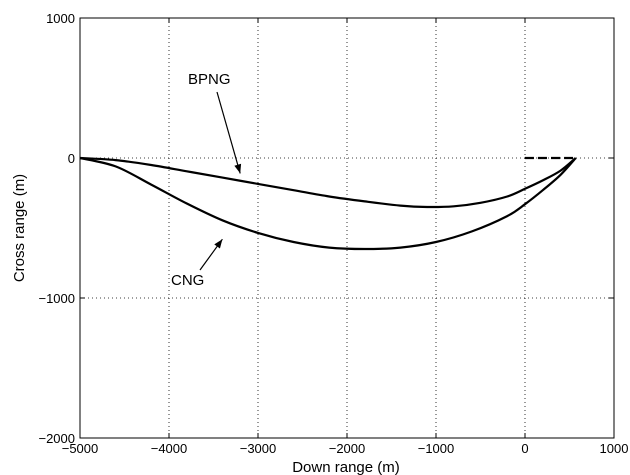 The width and height of the screenshot is (630, 475). Describe the element at coordinates (524, 448) in the screenshot. I see `x-tick-label: 0` at that location.